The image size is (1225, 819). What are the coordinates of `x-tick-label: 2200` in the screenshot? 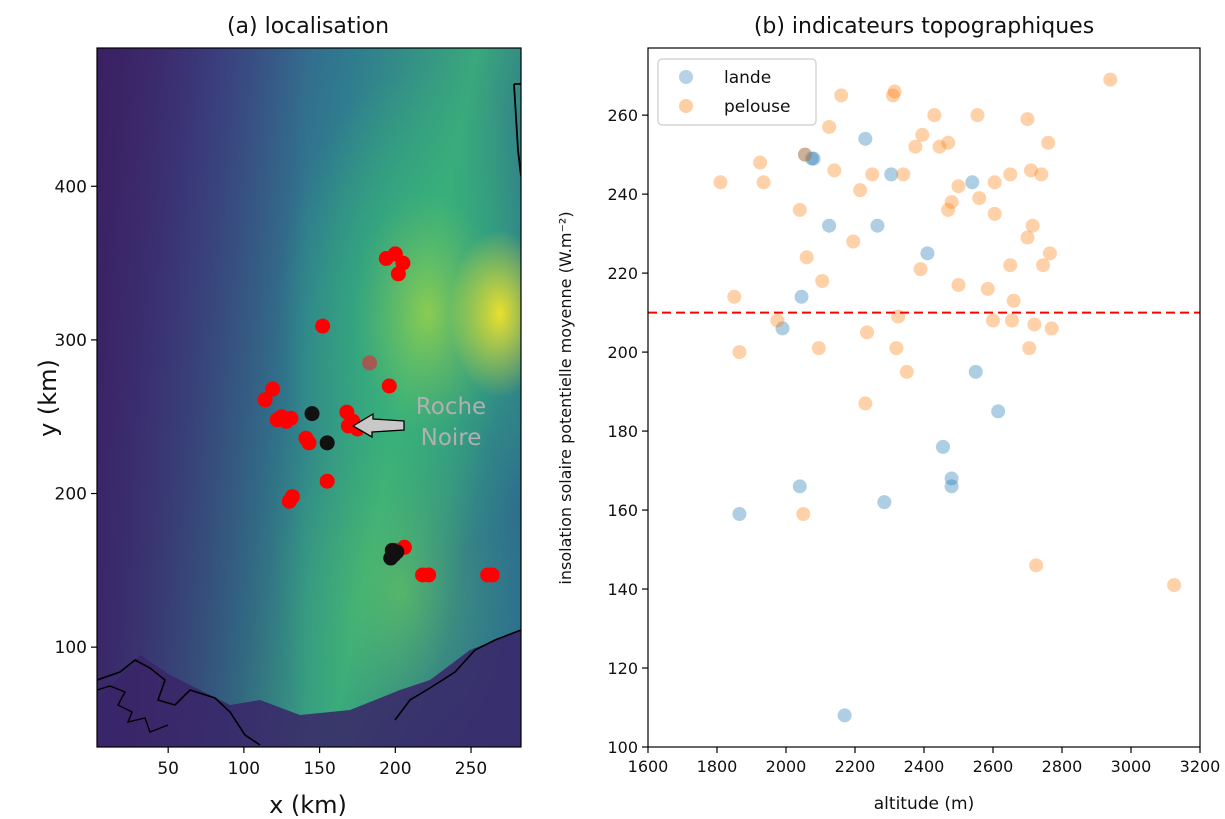 It's located at (855, 766).